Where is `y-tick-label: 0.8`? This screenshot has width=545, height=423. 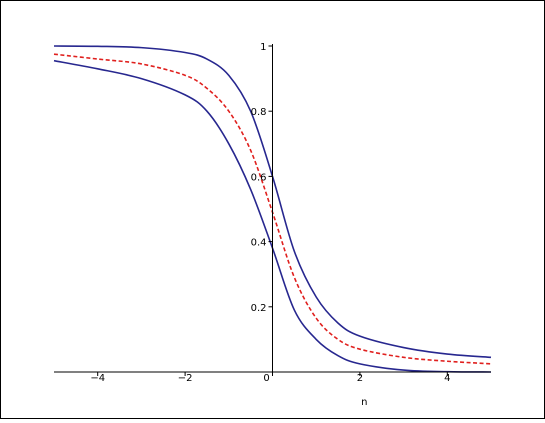
y-tick-label: 0.8 is located at coordinates (259, 112).